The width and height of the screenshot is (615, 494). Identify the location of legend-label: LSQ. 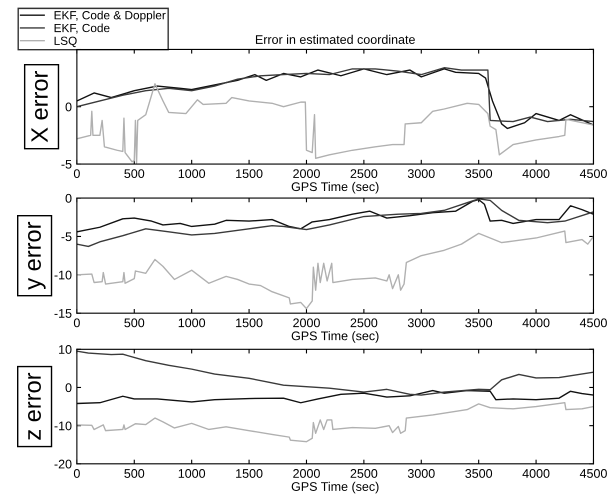
(65, 42).